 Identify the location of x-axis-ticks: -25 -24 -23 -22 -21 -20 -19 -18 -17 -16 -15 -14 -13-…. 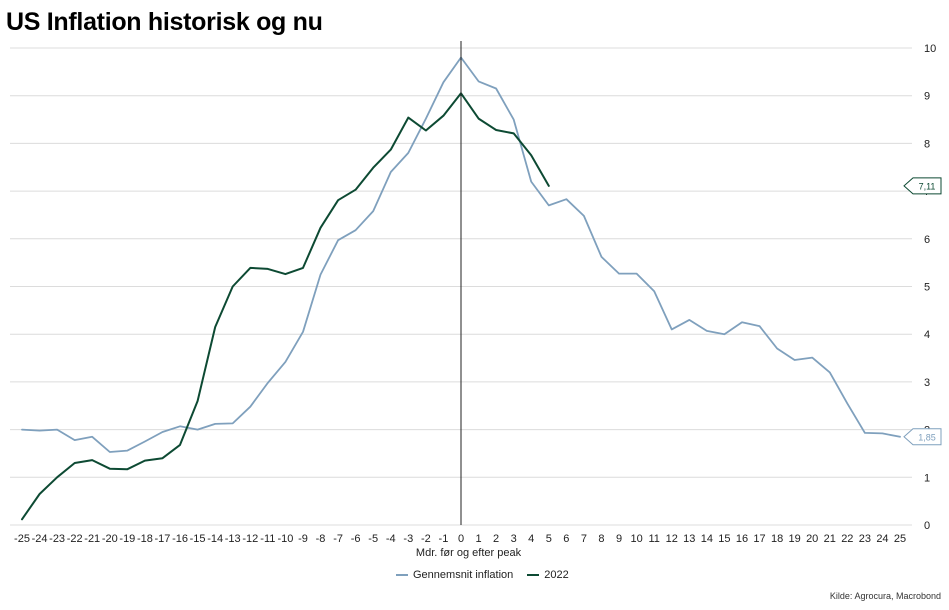
(460, 539).